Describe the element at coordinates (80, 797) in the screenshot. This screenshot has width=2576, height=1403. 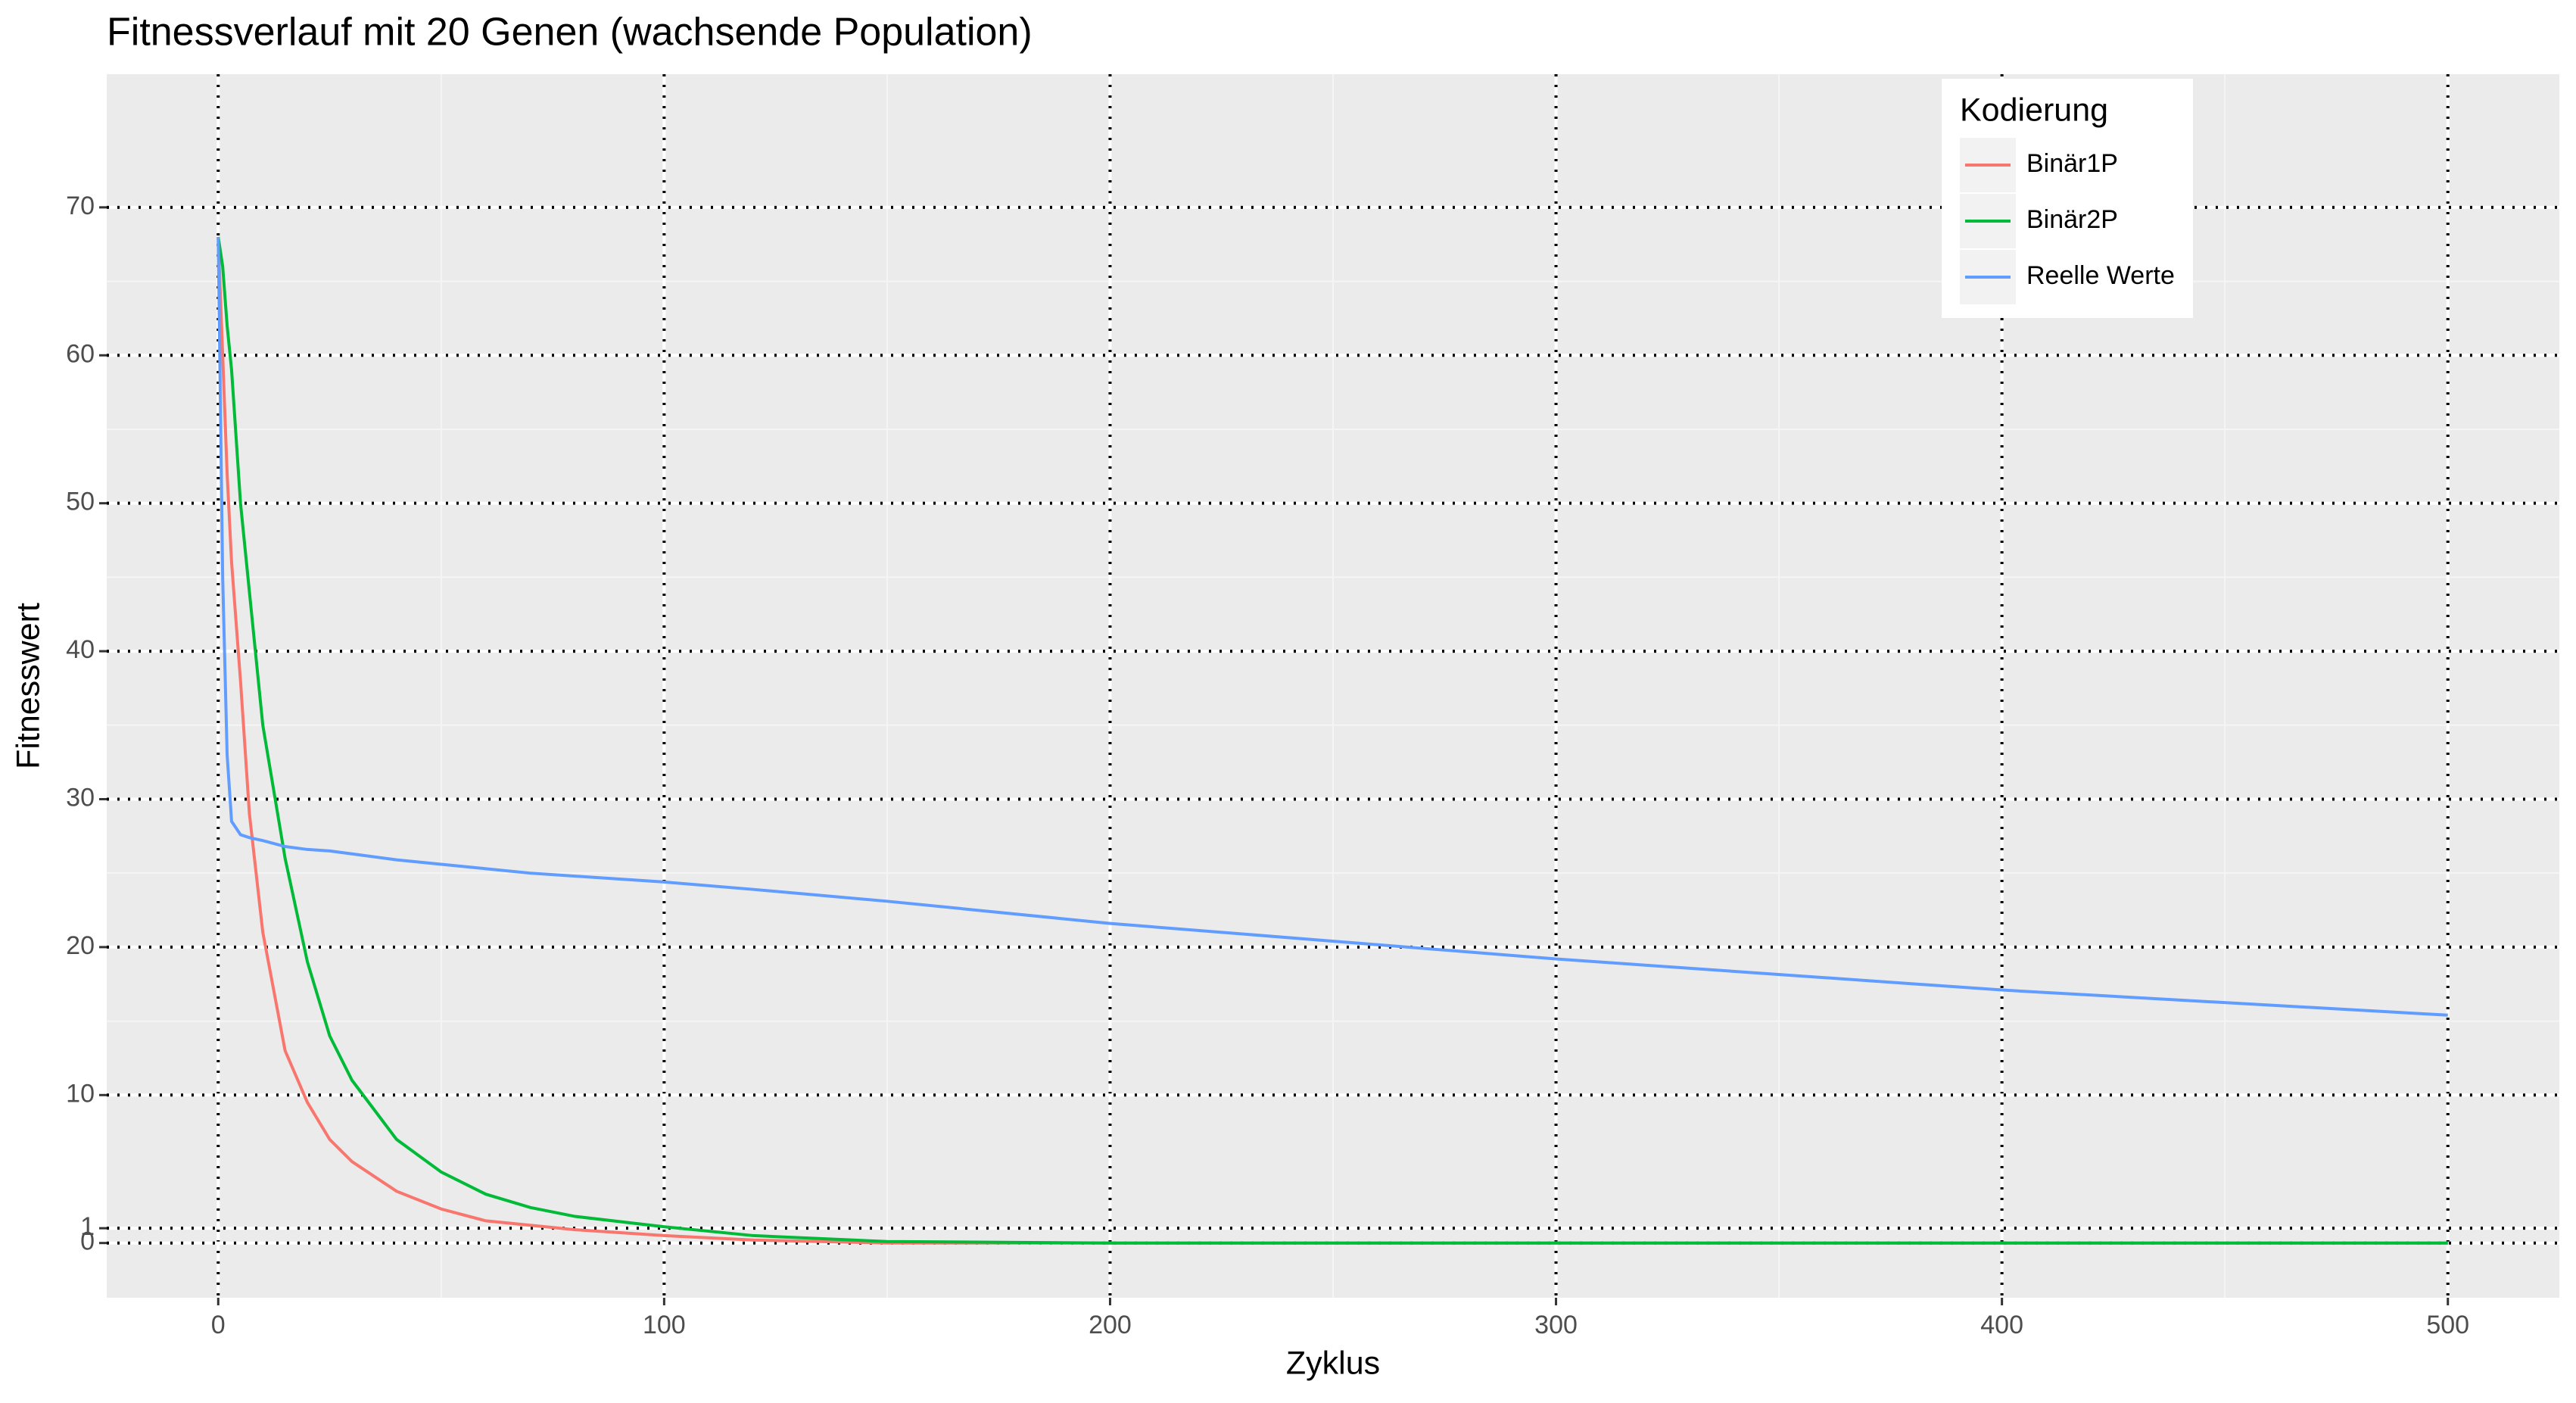
I see `y-tick-label: 30` at that location.